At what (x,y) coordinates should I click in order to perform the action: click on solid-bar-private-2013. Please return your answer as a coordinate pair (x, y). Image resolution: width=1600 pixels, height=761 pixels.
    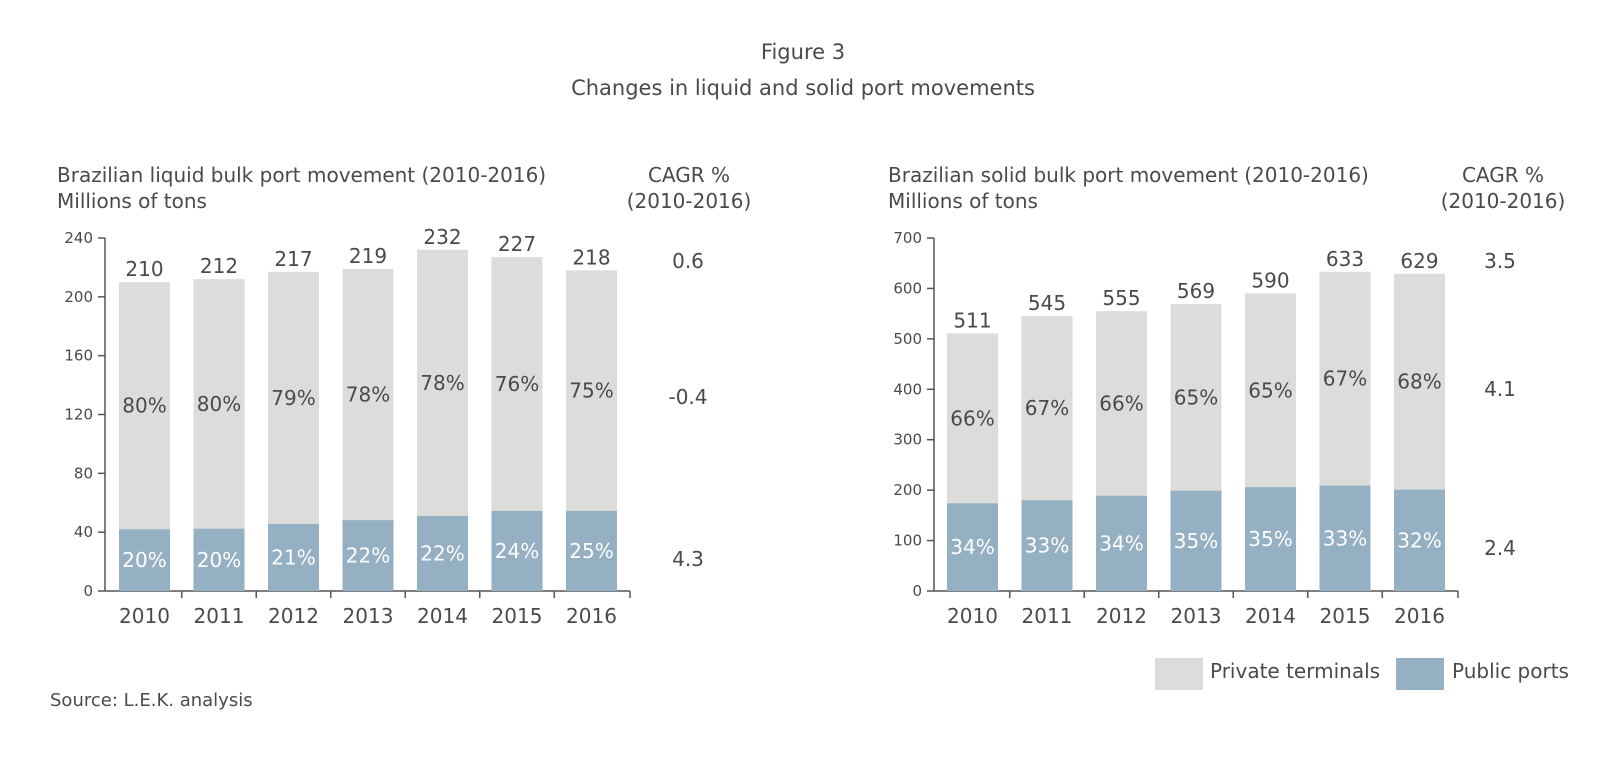
    Looking at the image, I should click on (1196, 397).